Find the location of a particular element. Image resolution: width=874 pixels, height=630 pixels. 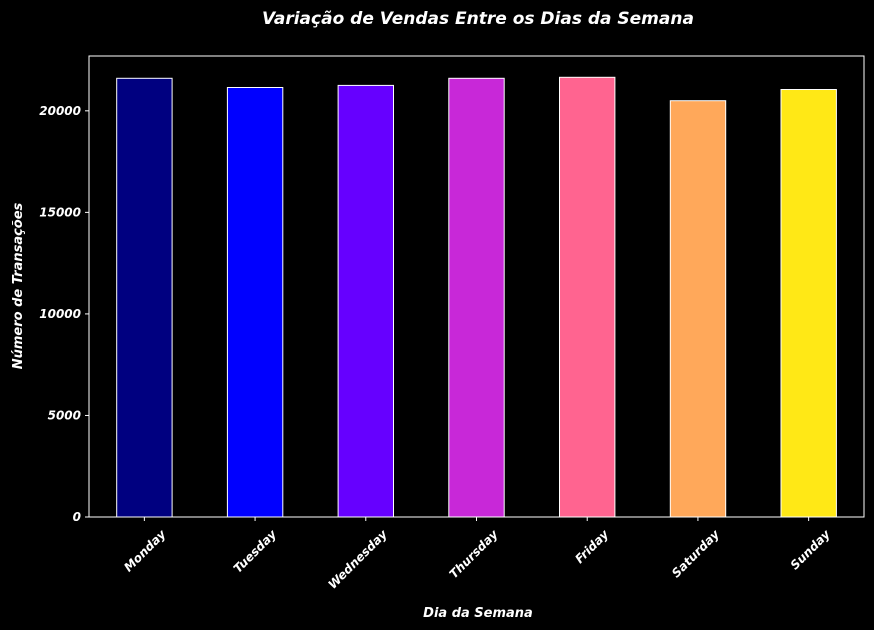

y-axis-label: Número de Transações is located at coordinates (18, 285).